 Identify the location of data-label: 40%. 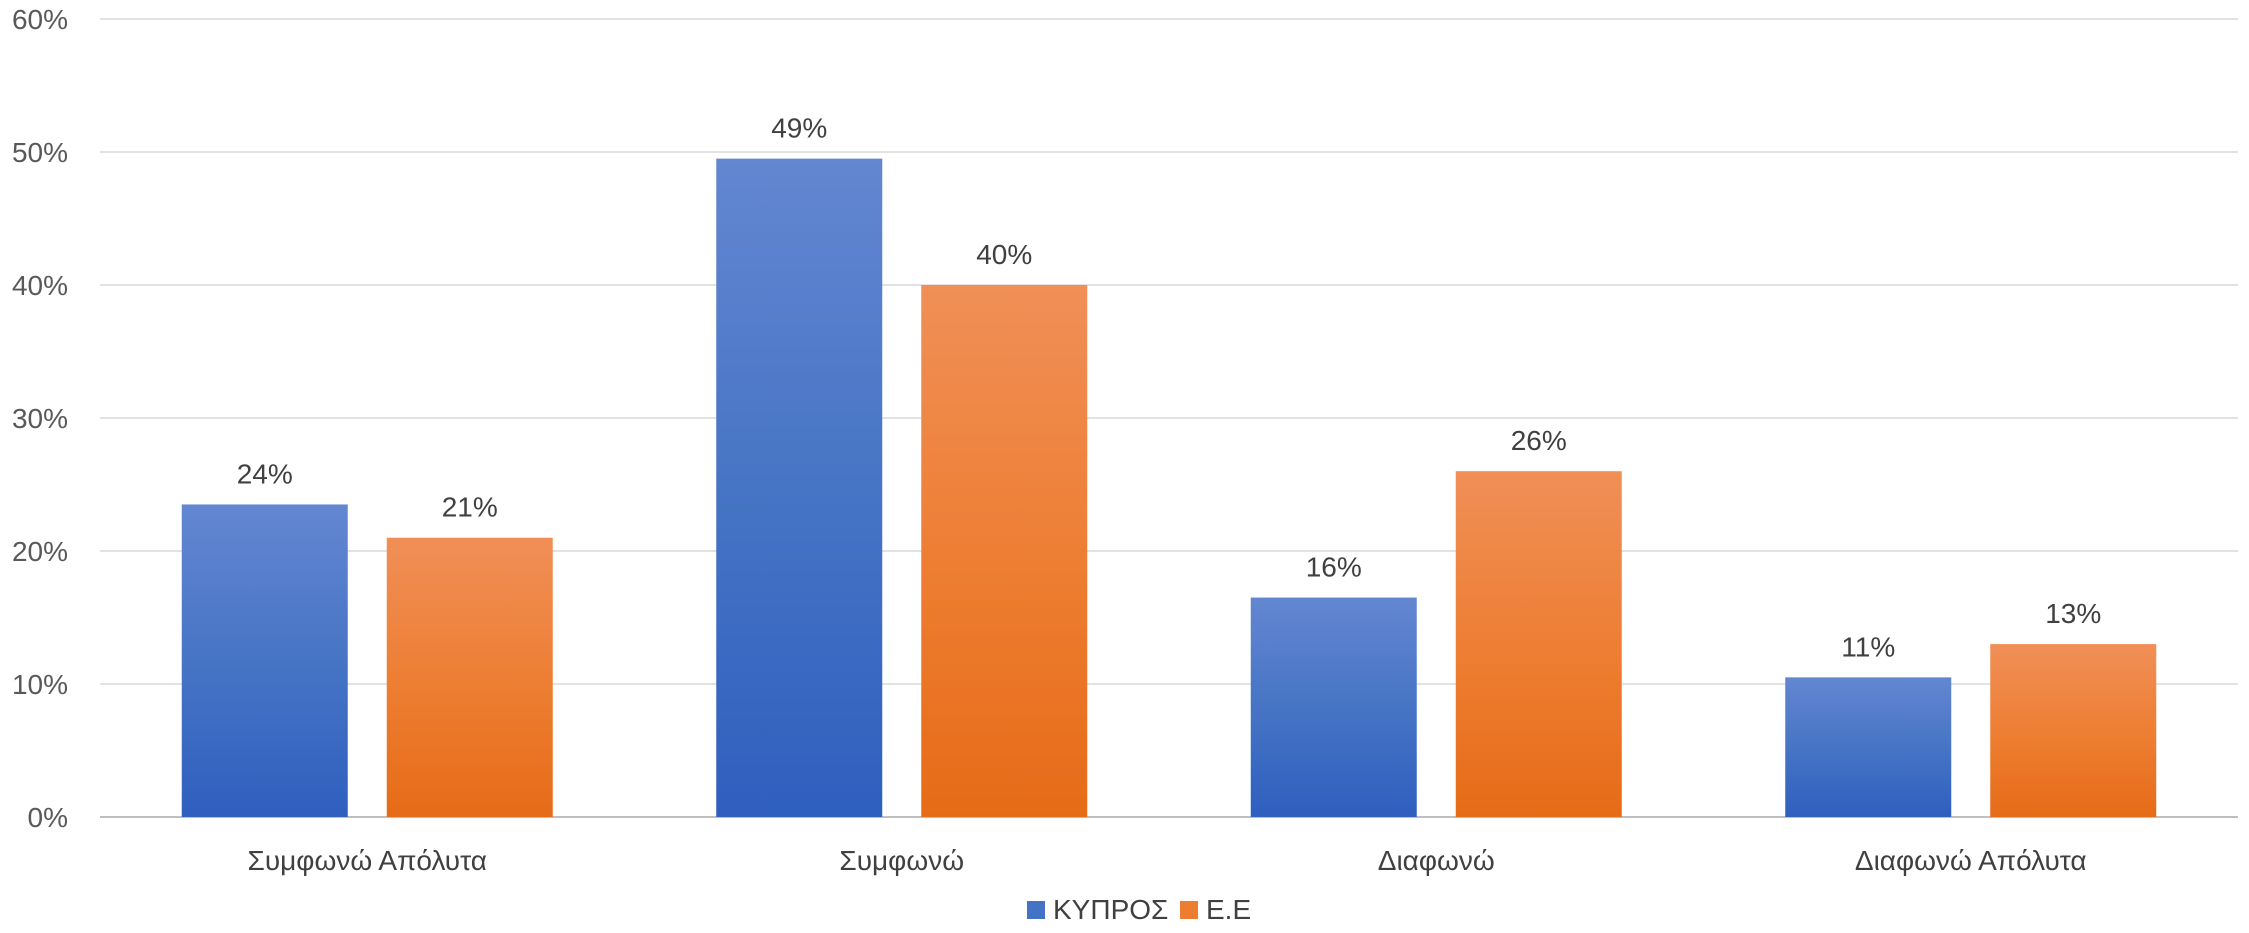
(1004, 254).